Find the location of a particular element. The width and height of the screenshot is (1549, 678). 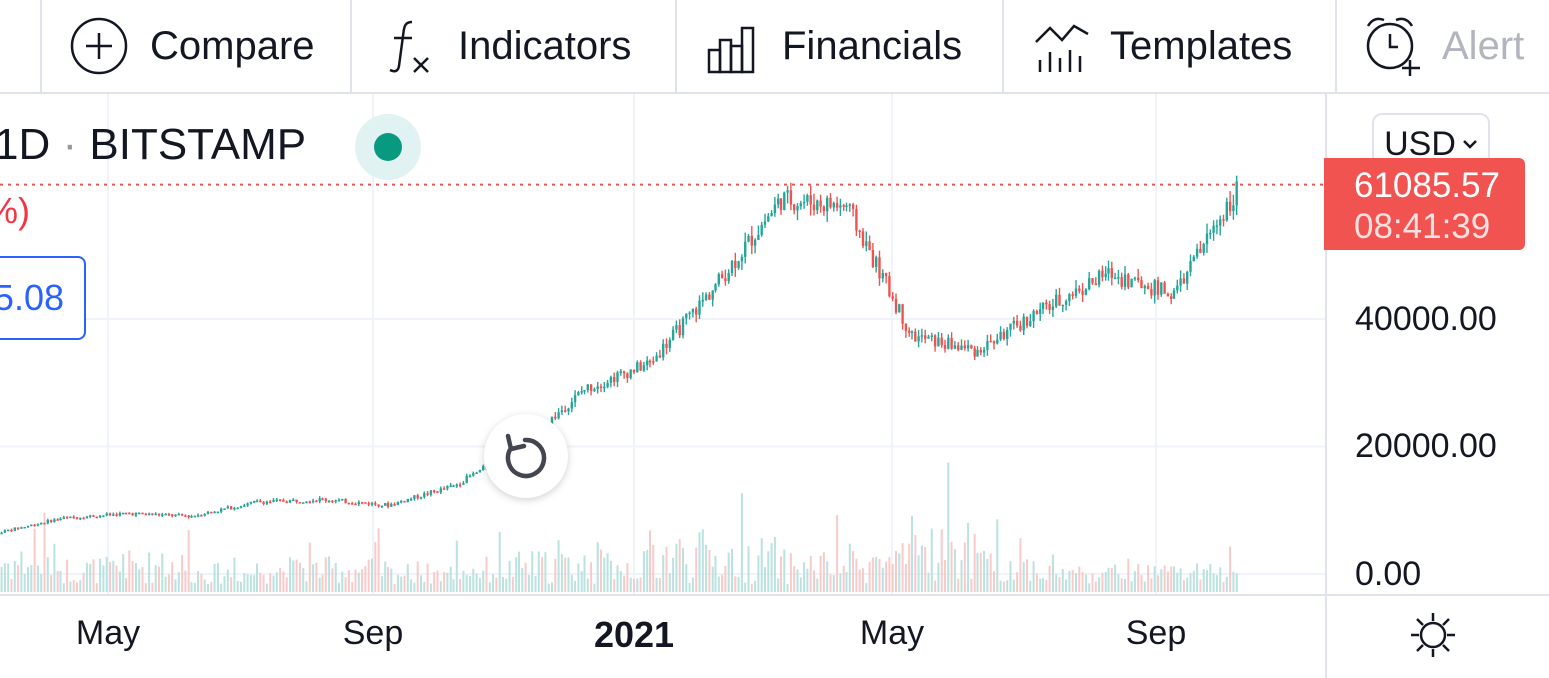

price-scale is located at coordinates (1437, 344).